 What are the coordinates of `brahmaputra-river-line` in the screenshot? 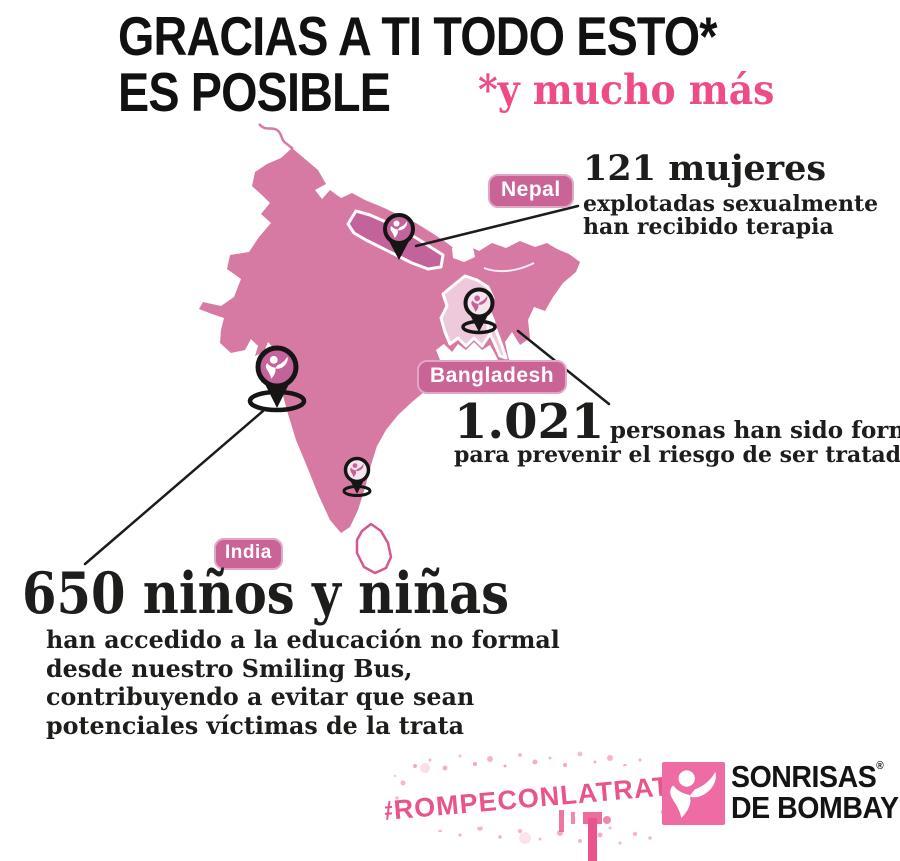 It's located at (509, 267).